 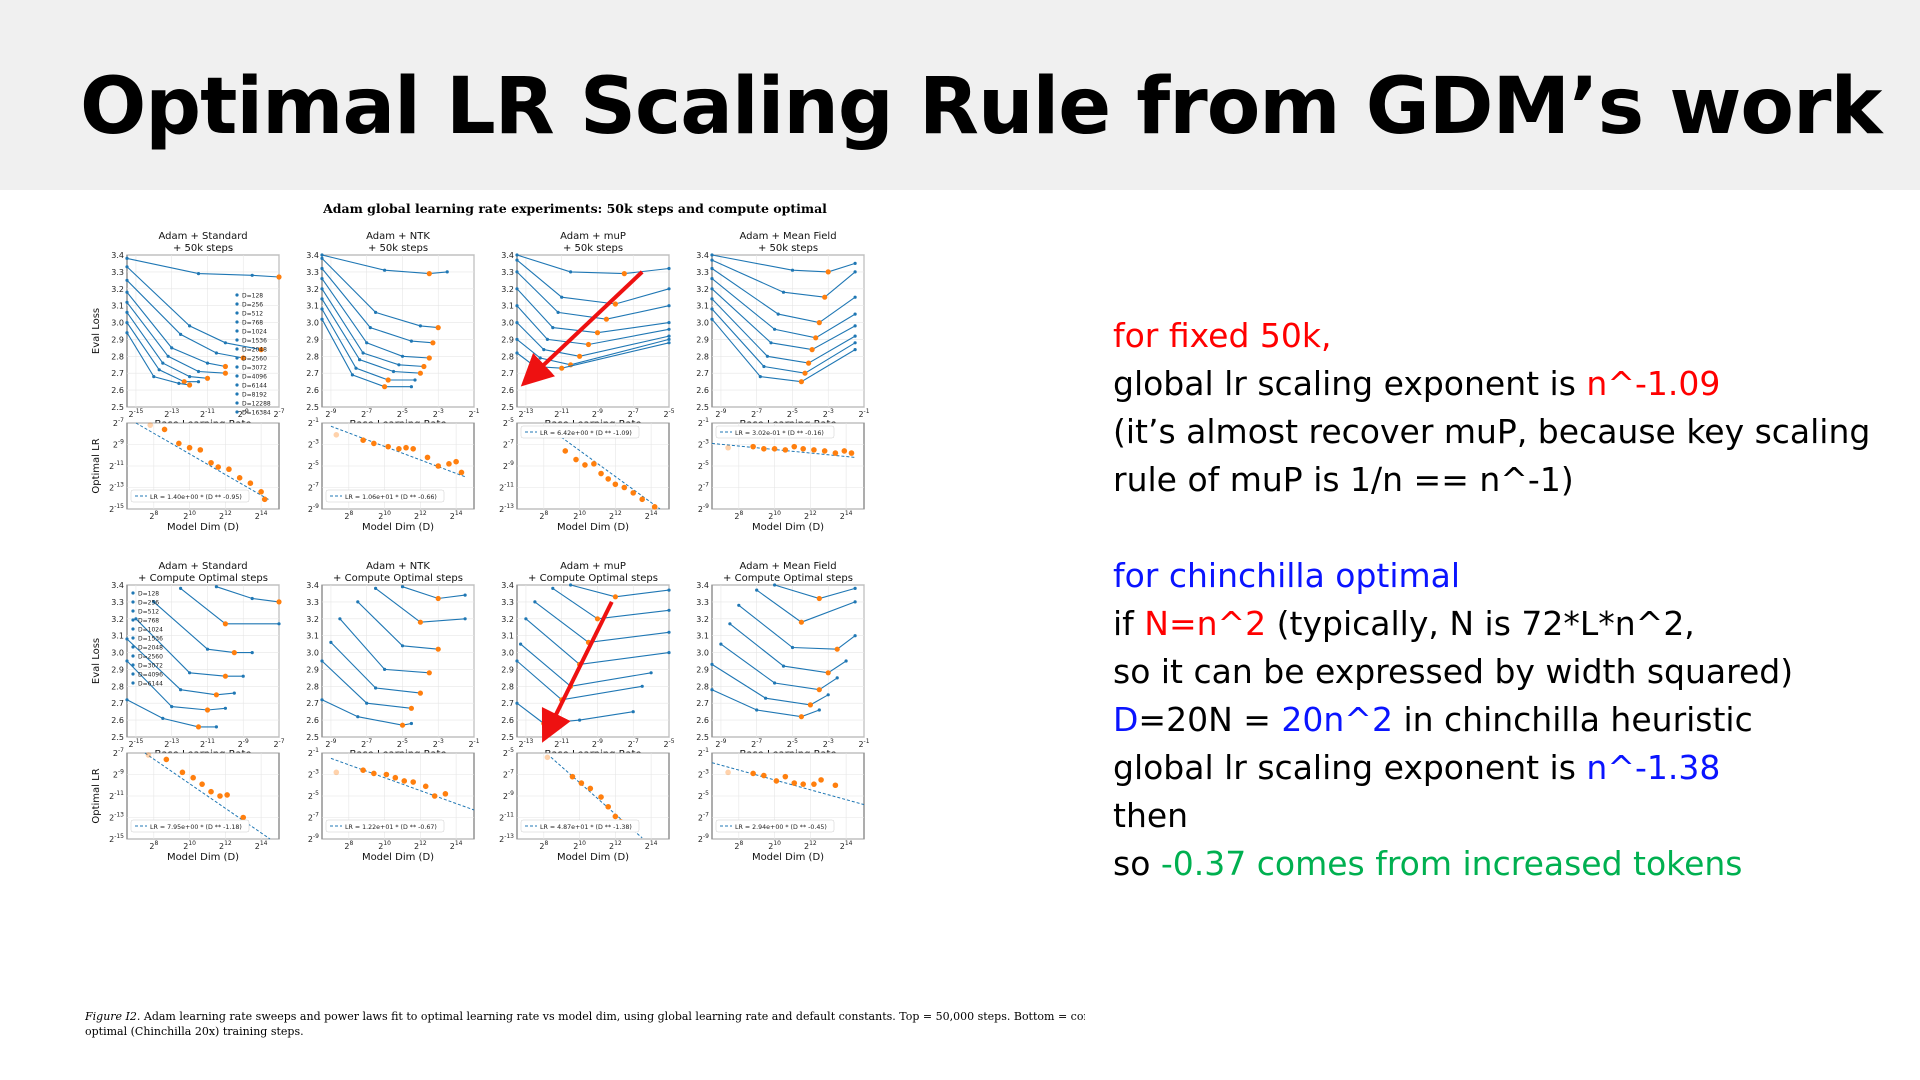 I want to click on legend-label: D=2560, so click(x=150, y=657).